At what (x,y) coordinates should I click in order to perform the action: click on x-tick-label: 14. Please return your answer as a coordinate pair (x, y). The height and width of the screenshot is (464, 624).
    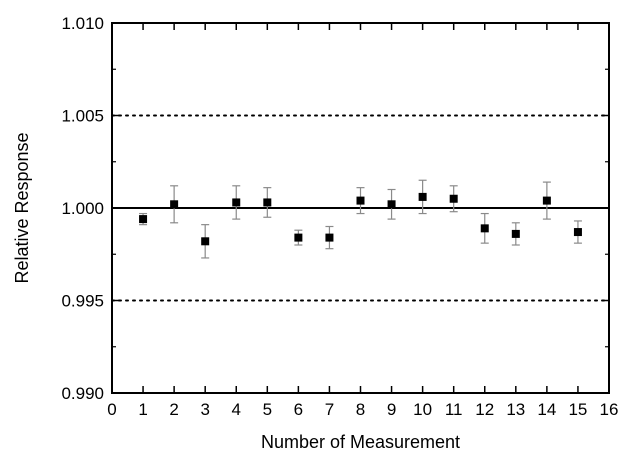
    Looking at the image, I should click on (546, 409).